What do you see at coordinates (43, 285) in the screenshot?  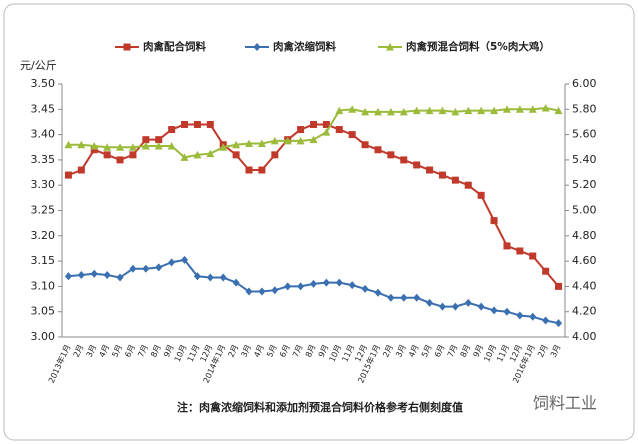 I see `y-tick-label: 3.10` at bounding box center [43, 285].